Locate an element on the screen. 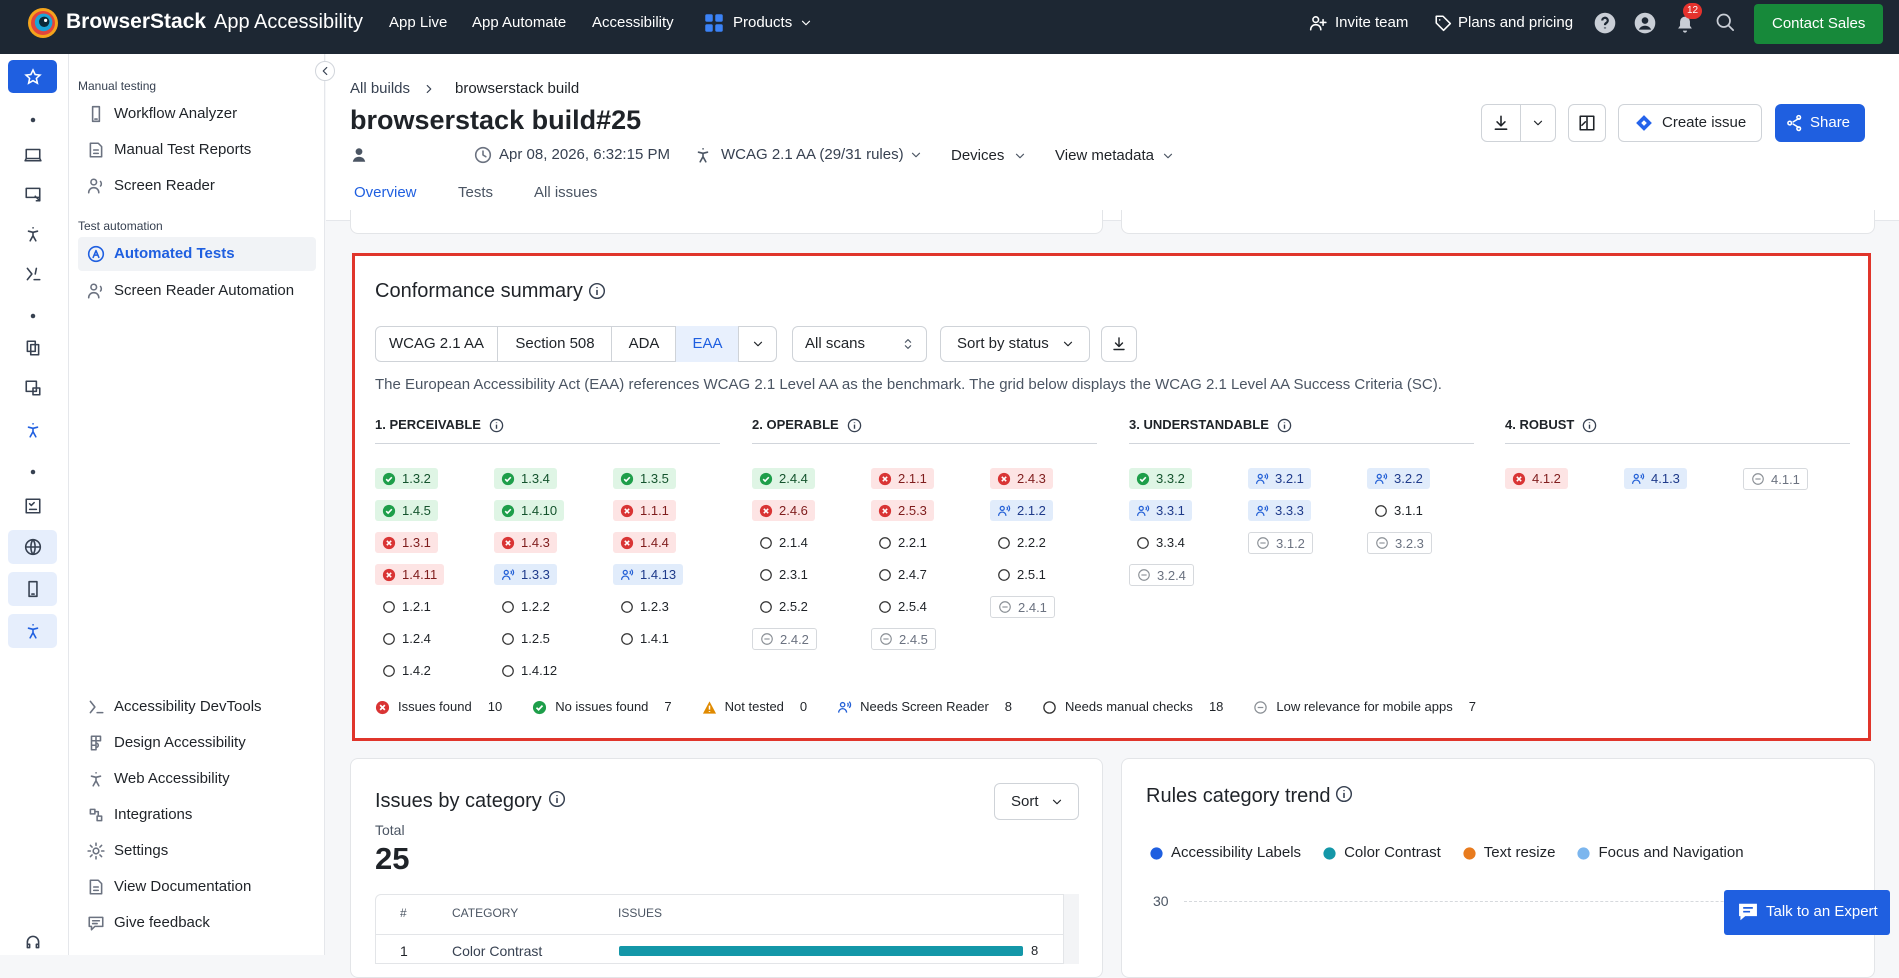 The width and height of the screenshot is (1899, 978). sidebar-item: Settings is located at coordinates (141, 850).